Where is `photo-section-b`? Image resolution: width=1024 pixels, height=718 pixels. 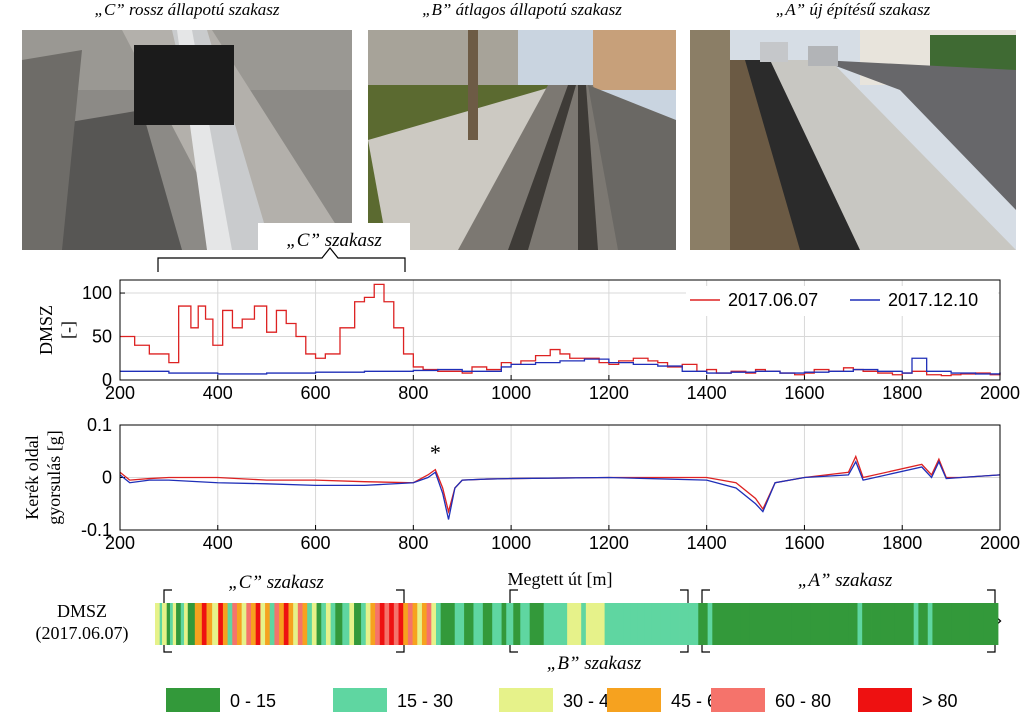 photo-section-b is located at coordinates (522, 140).